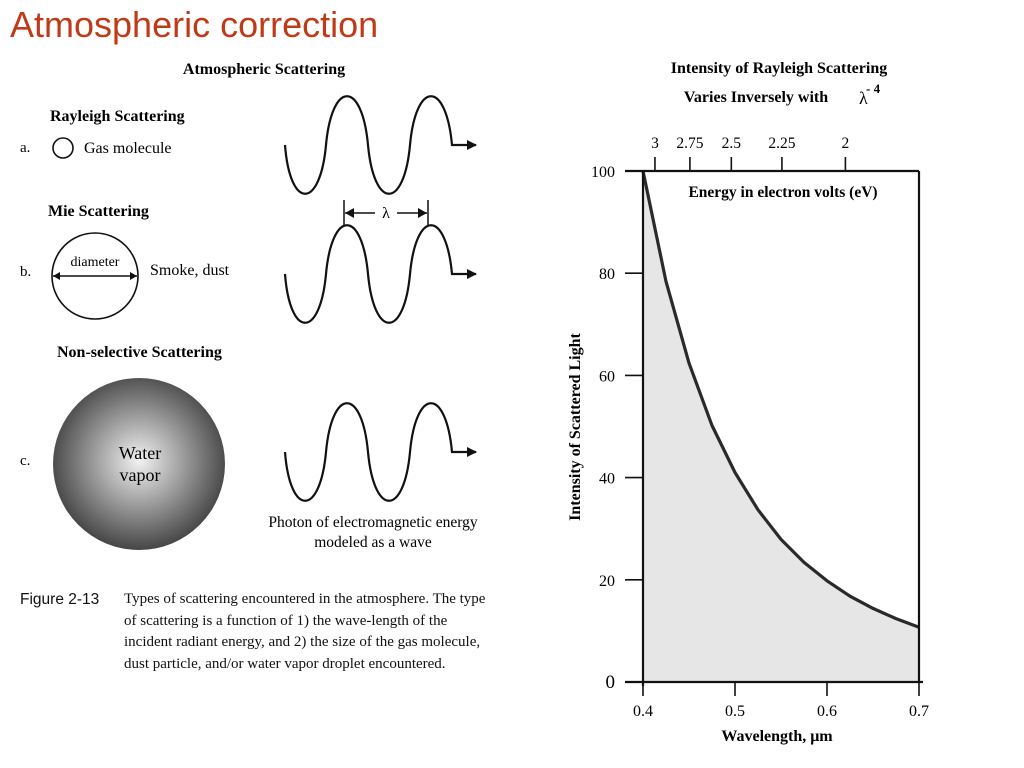 Image resolution: width=1024 pixels, height=768 pixels. I want to click on chart-title: Intensity of Rayleigh Scattering, so click(779, 68).